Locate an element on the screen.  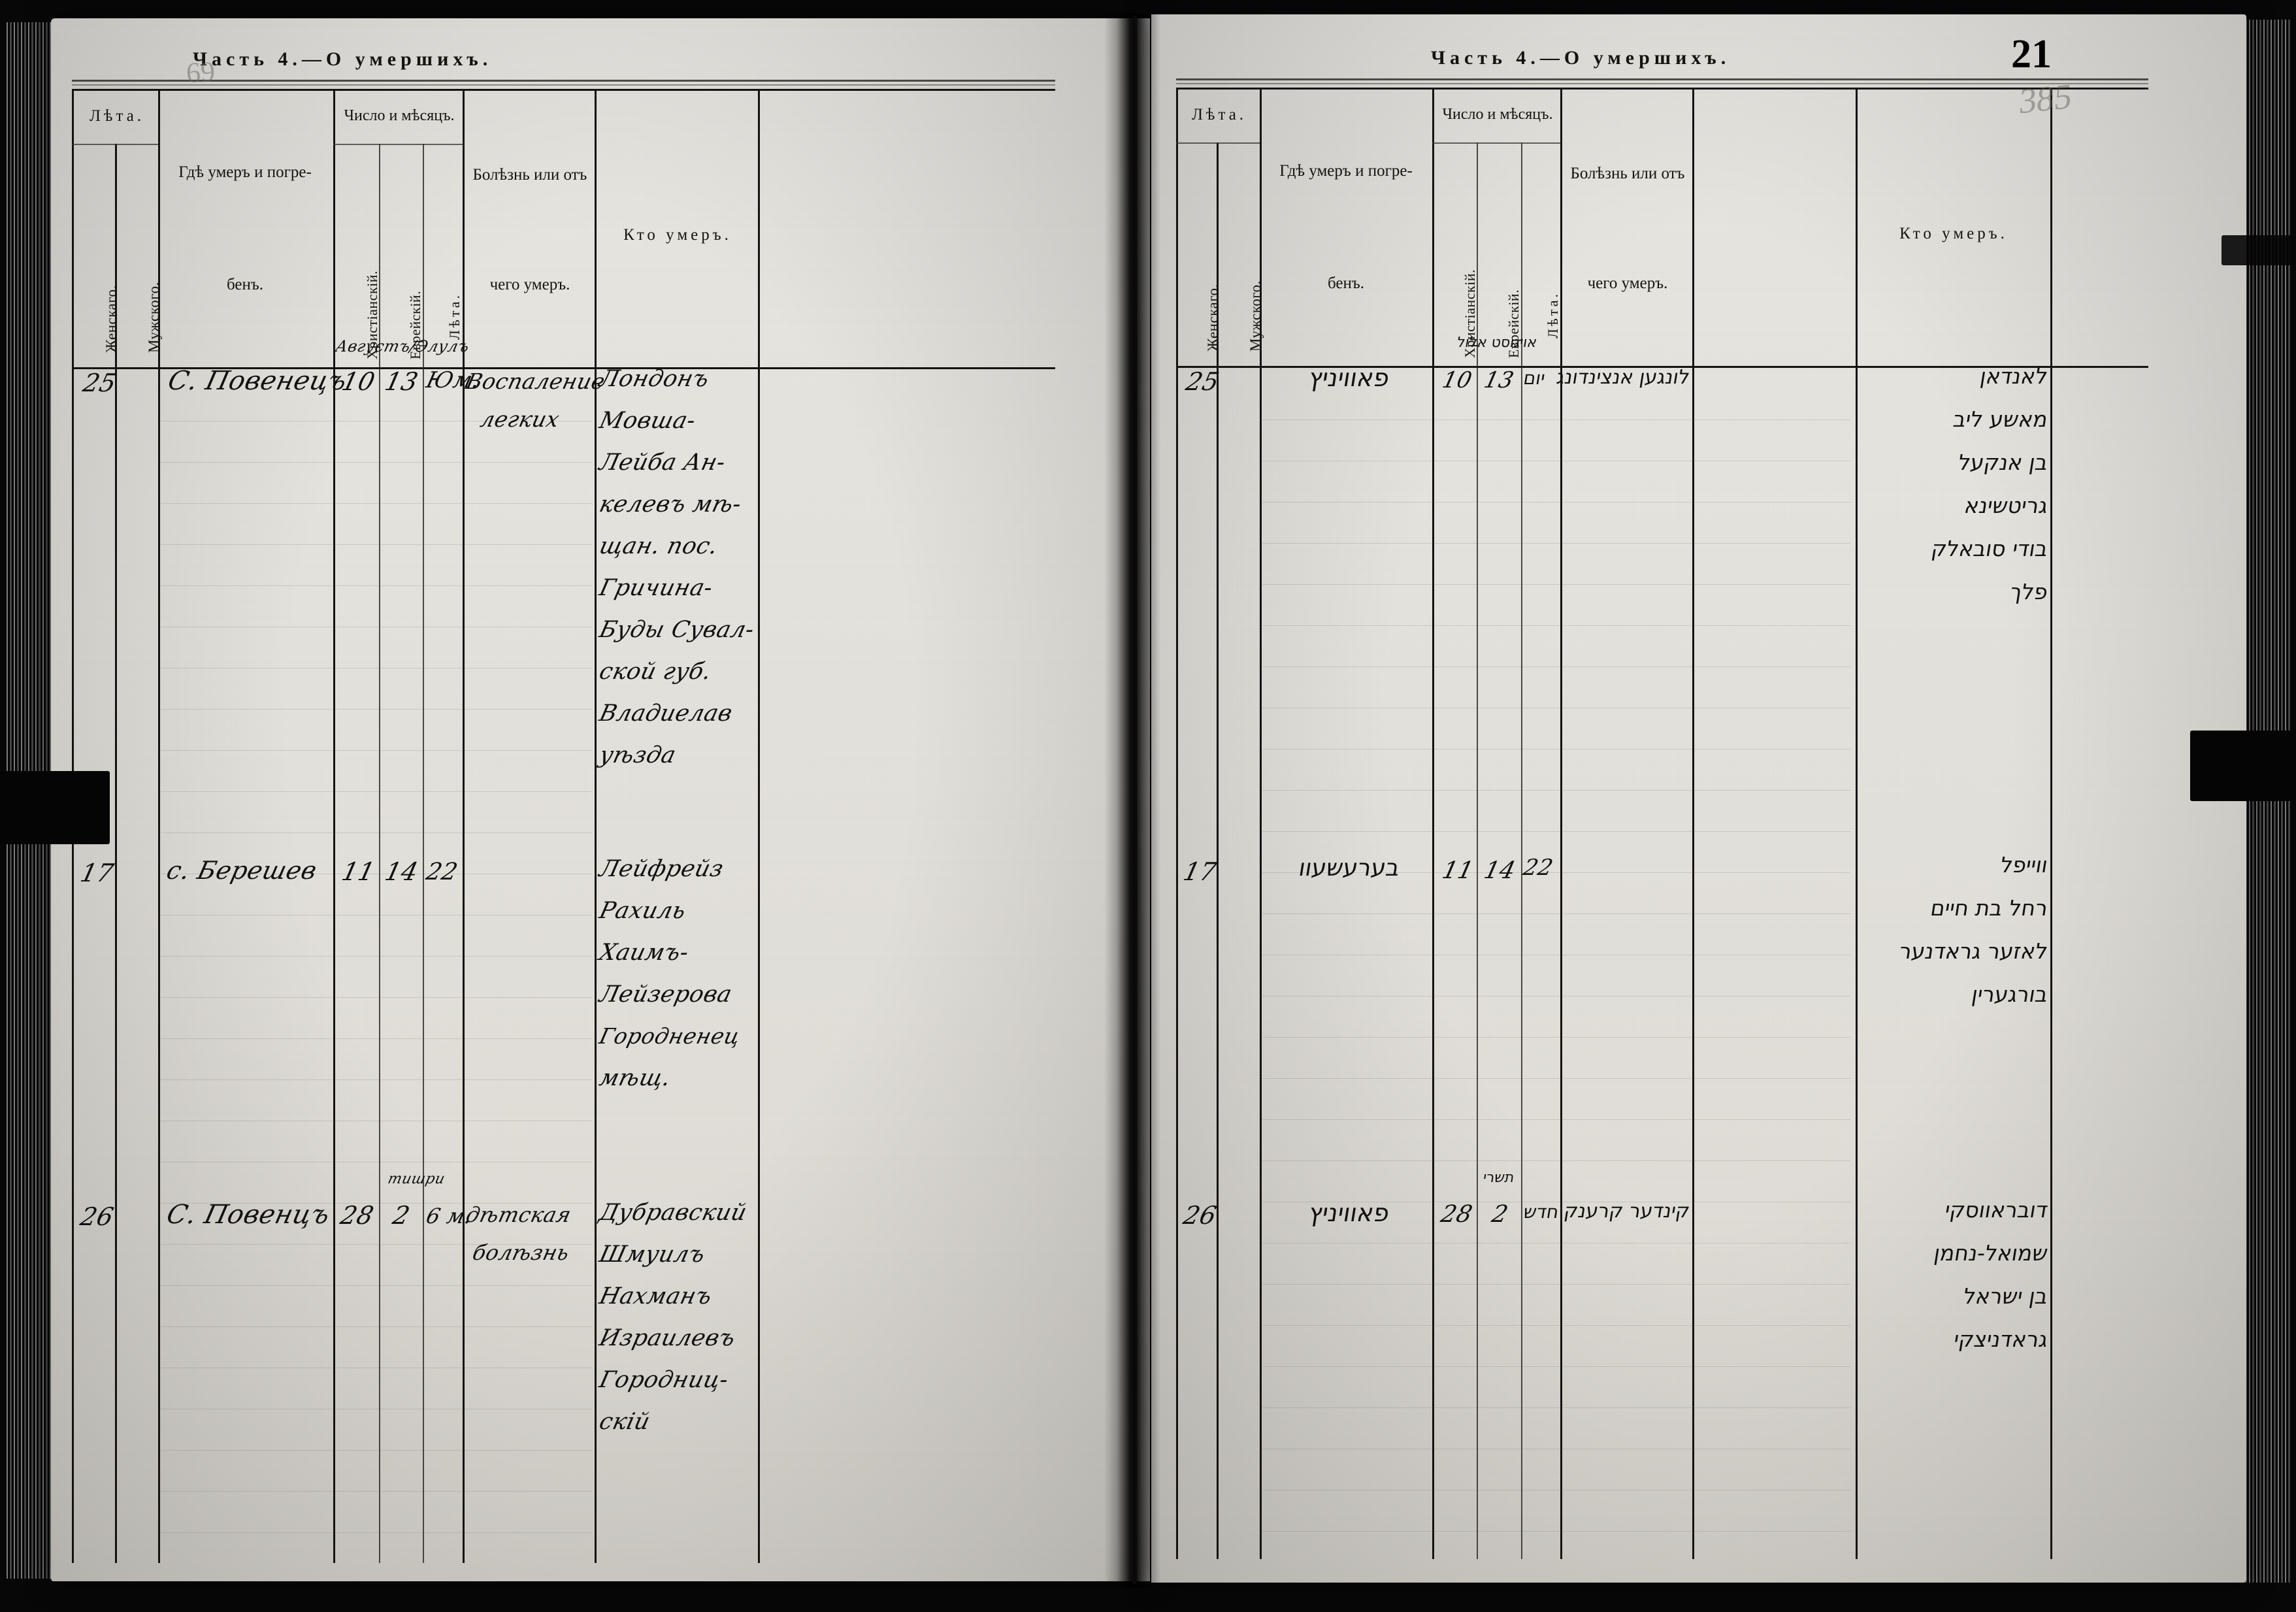
row-1-who-l6-left: Буды Сувал- is located at coordinates (677, 630).